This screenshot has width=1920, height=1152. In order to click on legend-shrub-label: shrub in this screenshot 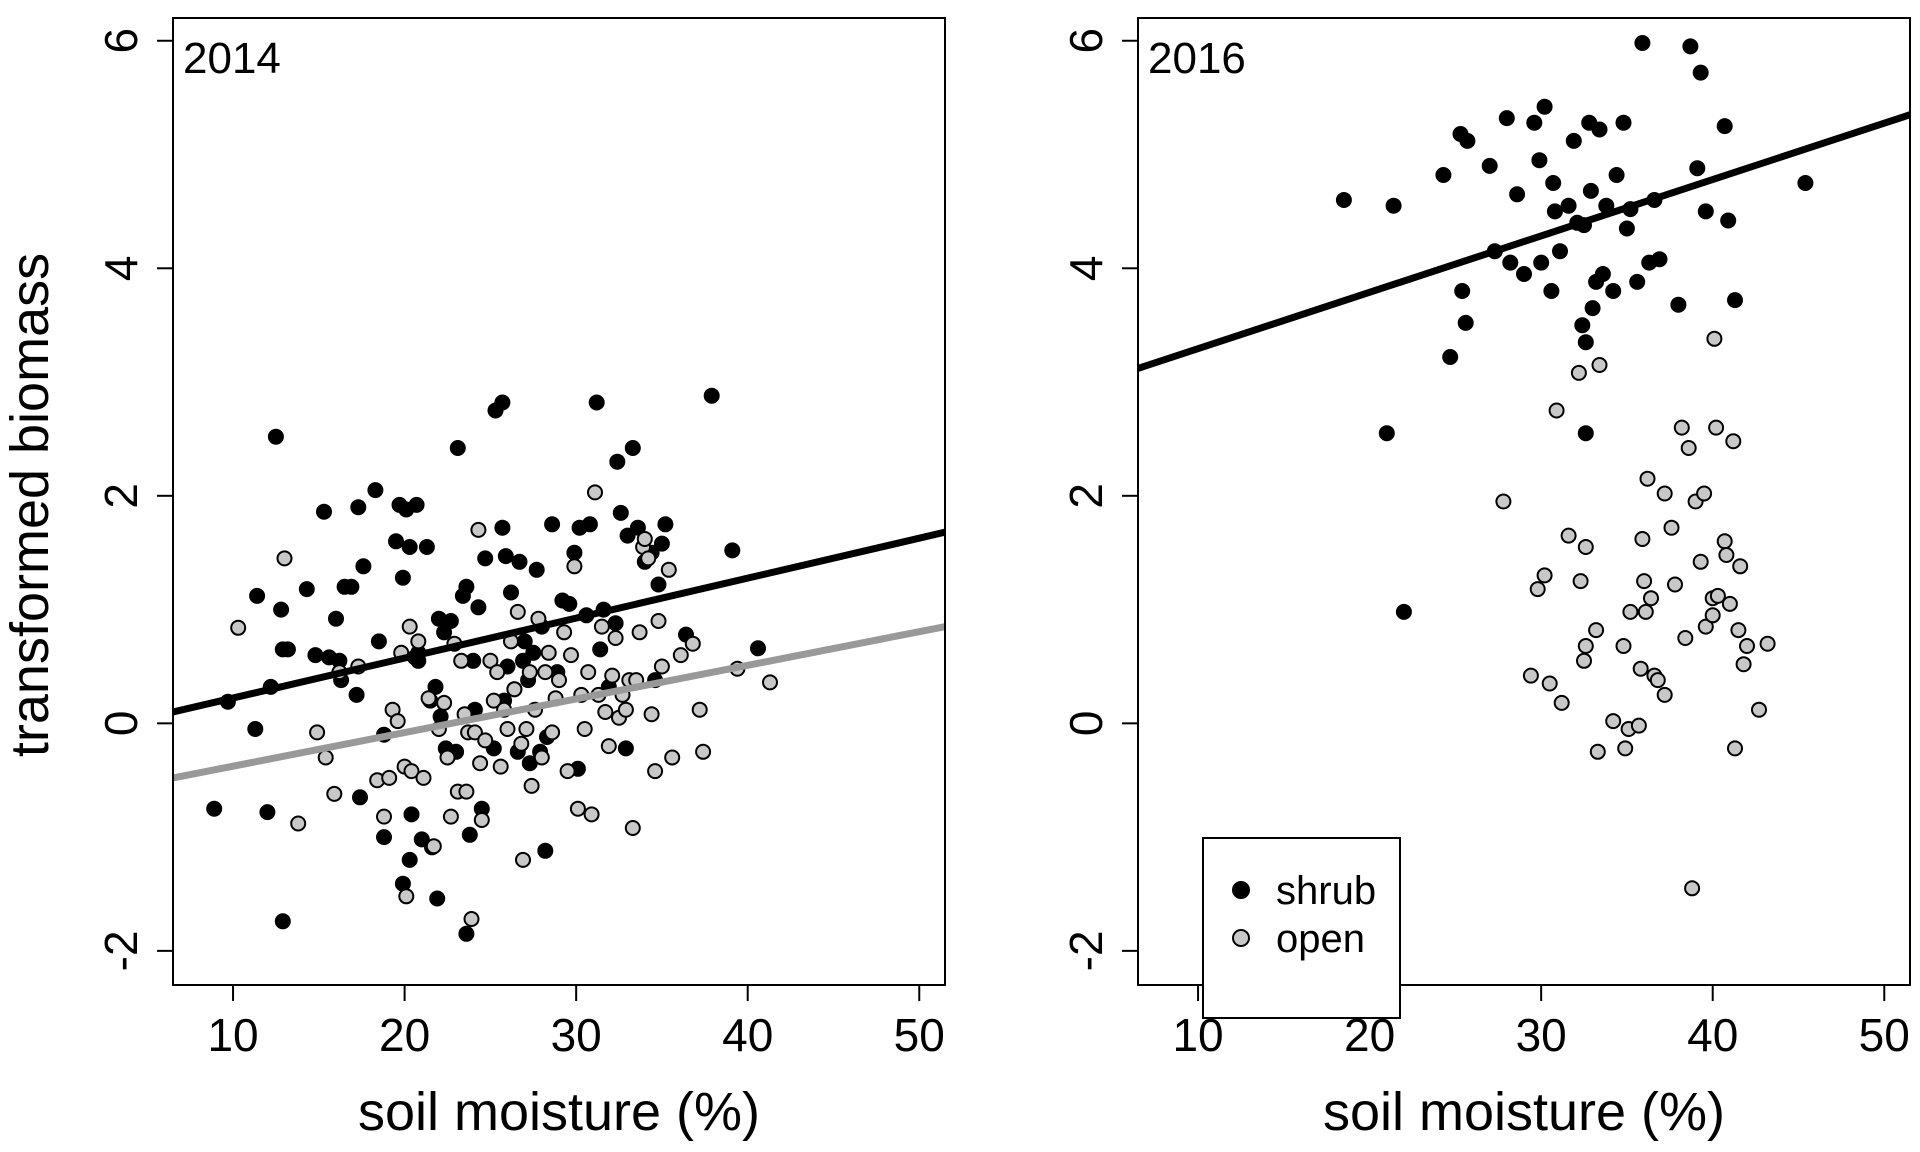, I will do `click(1326, 891)`.